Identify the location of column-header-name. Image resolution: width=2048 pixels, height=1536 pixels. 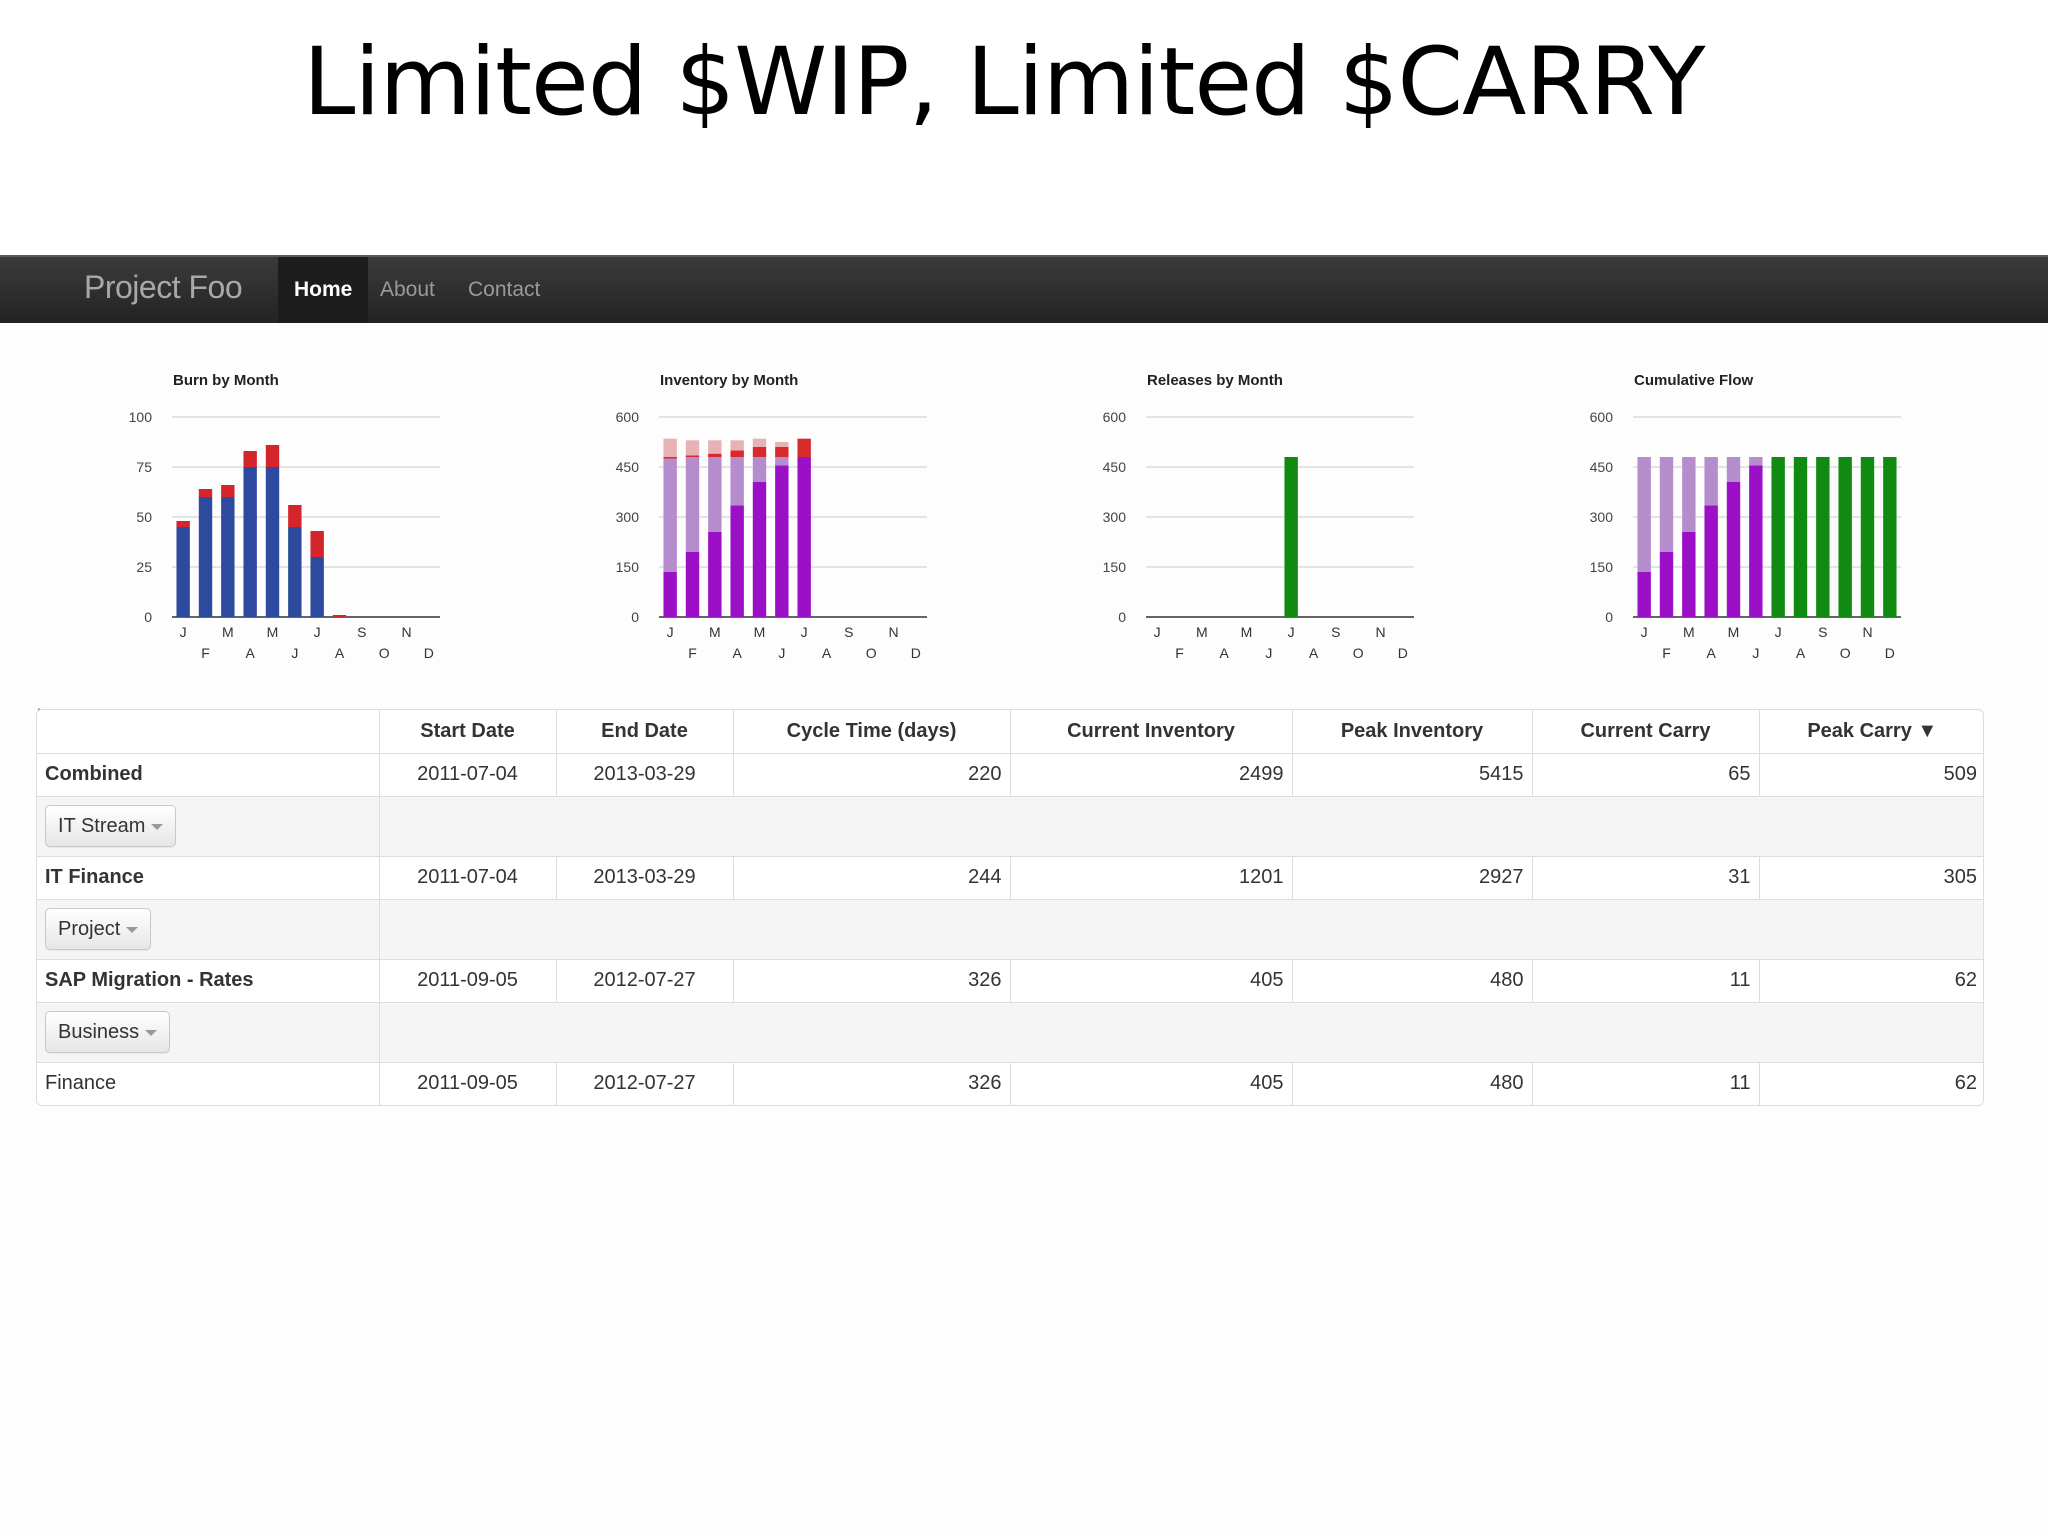
(208, 731).